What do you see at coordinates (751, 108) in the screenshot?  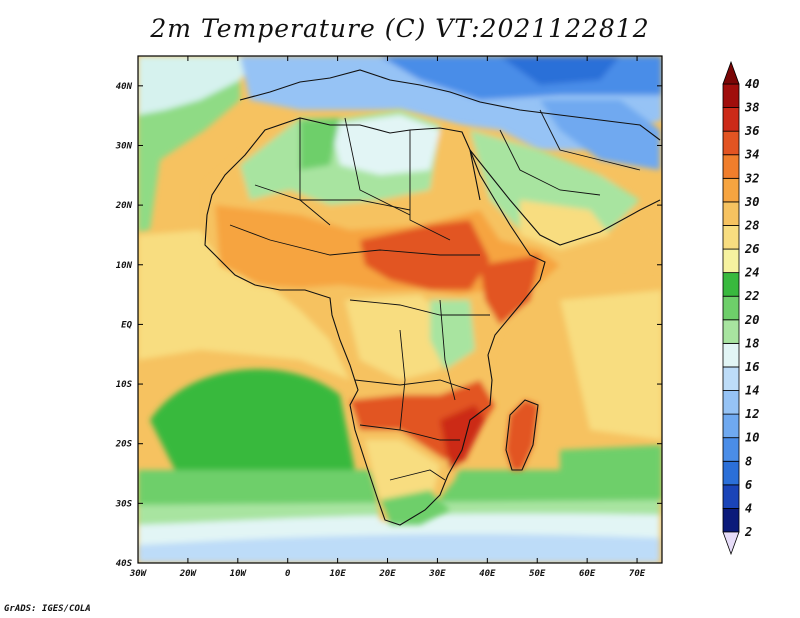 I see `colorbar-label: 38` at bounding box center [751, 108].